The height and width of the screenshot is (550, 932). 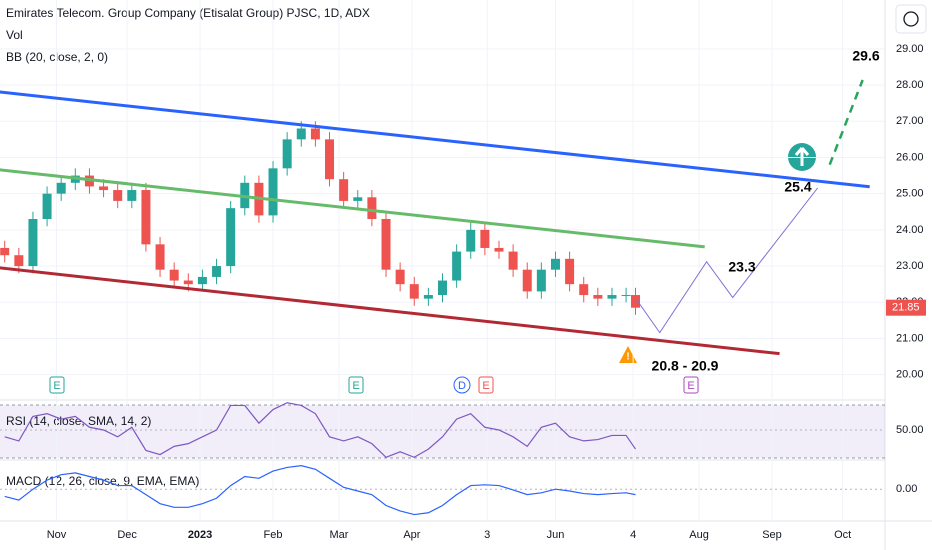 What do you see at coordinates (842, 535) in the screenshot?
I see `x-tick-label: Oct` at bounding box center [842, 535].